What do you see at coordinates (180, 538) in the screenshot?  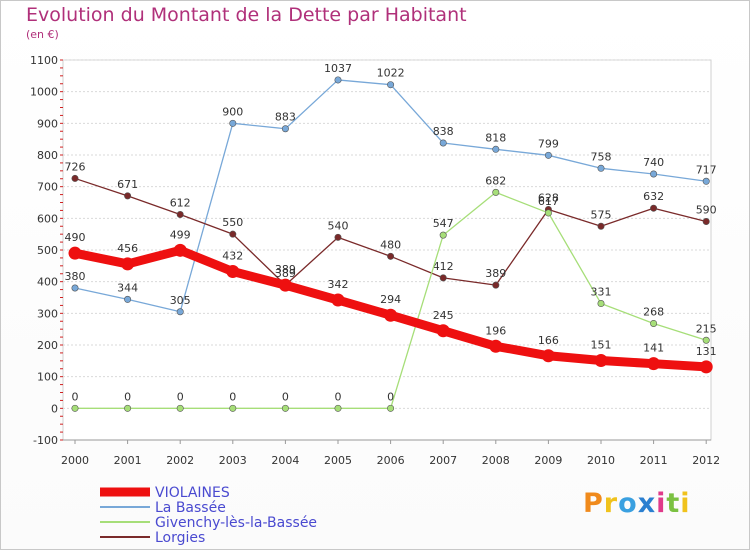 I see `legend-label-lorgies: Lorgies` at bounding box center [180, 538].